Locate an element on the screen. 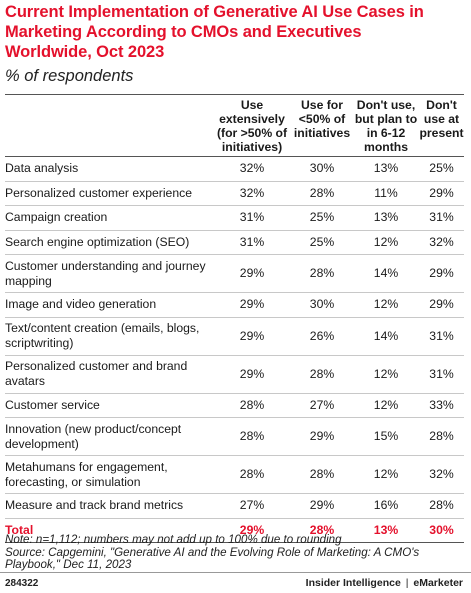  value-cell: 11% is located at coordinates (386, 192).